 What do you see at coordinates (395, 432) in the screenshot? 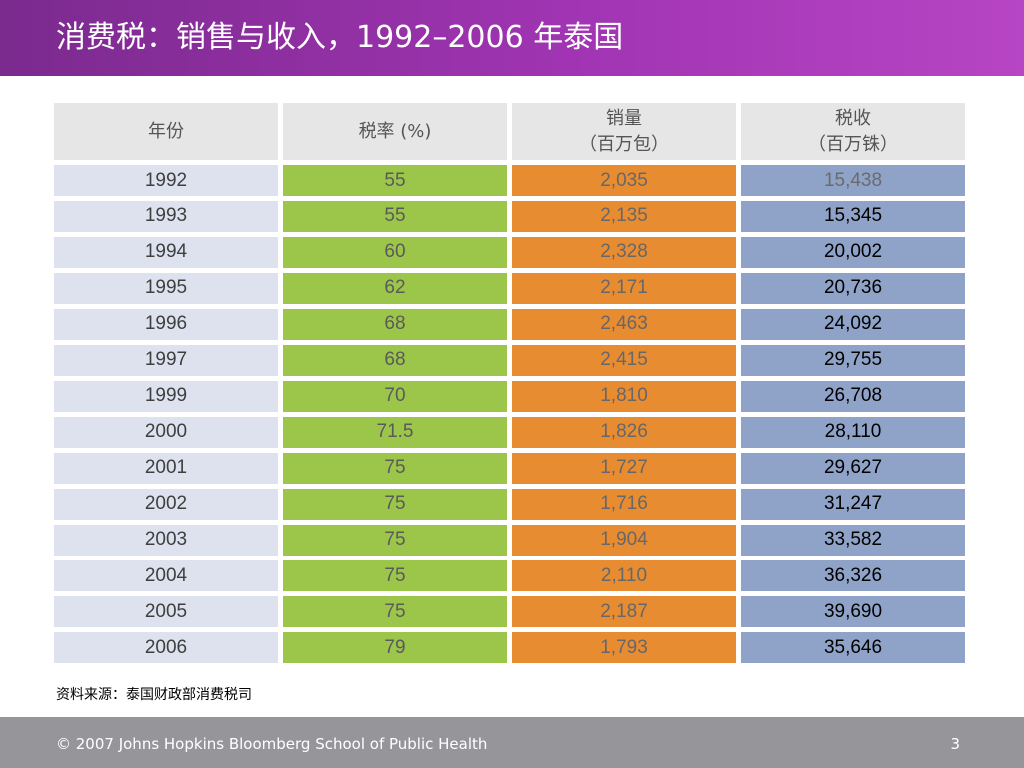
I see `cell-tax-rate: 71.5` at bounding box center [395, 432].